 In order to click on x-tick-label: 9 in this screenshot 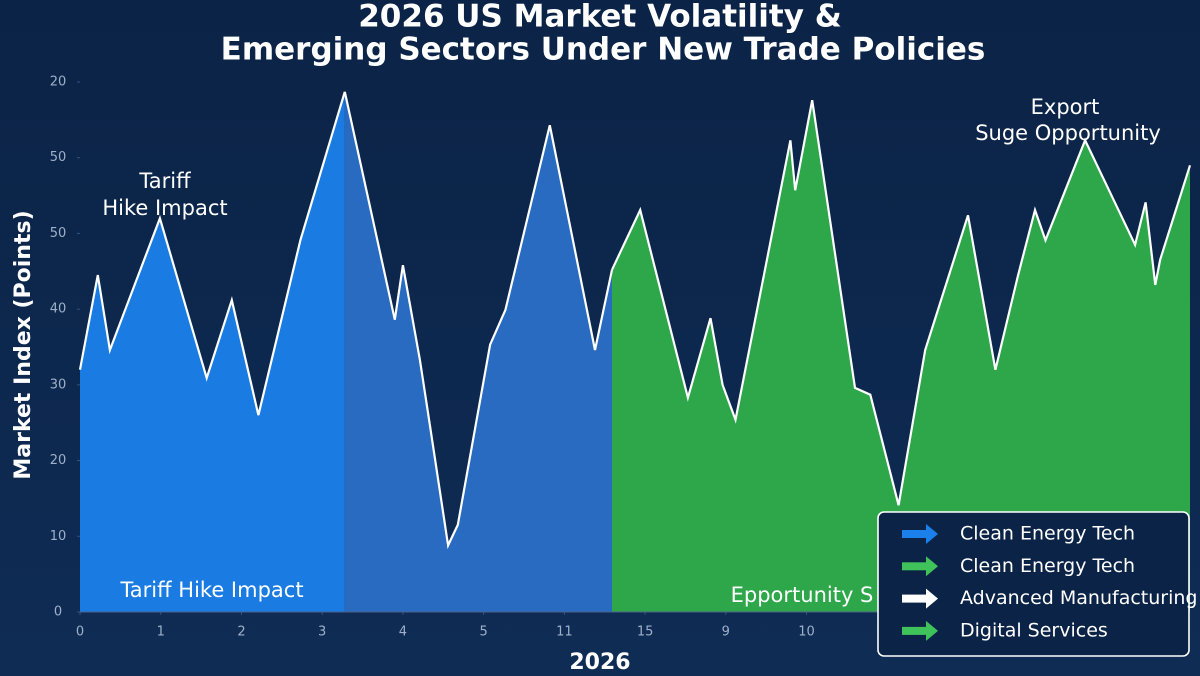, I will do `click(726, 632)`.